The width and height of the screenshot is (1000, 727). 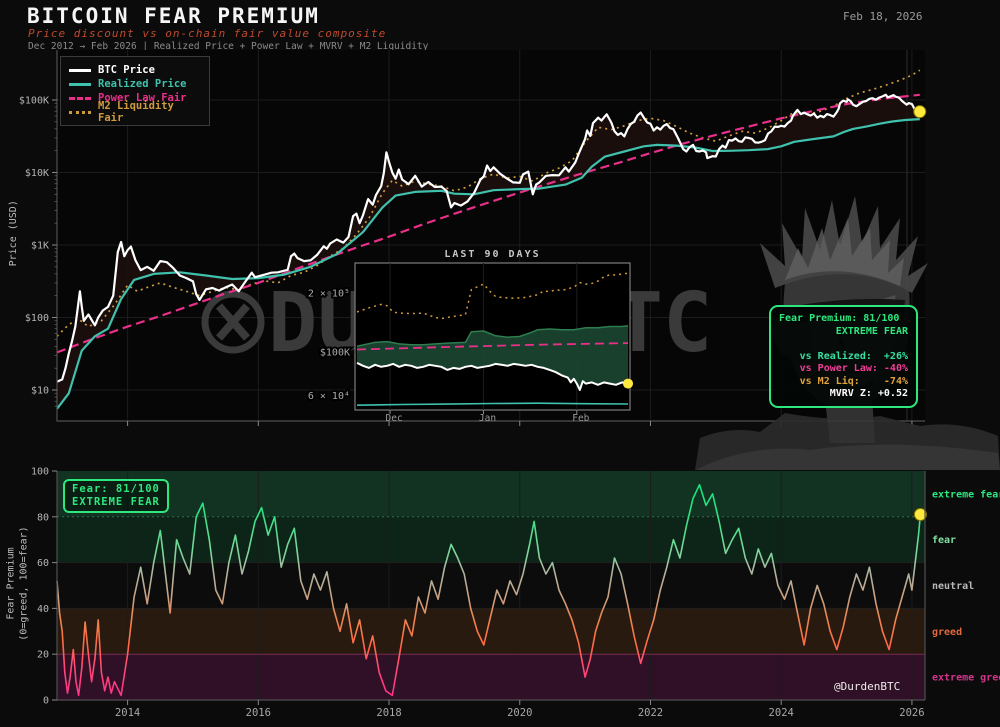 I want to click on year-tick-label: 2020, so click(x=519, y=713).